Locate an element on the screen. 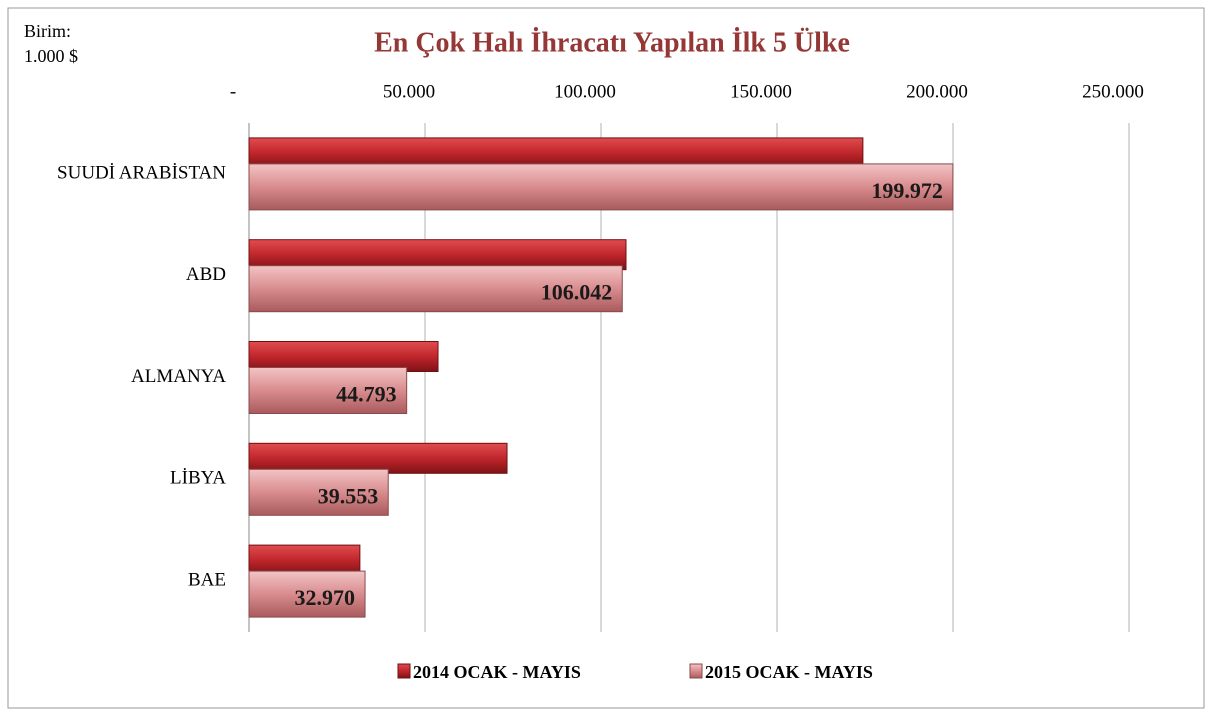 The width and height of the screenshot is (1212, 711). unit-label: 1.000 $ is located at coordinates (51, 56).